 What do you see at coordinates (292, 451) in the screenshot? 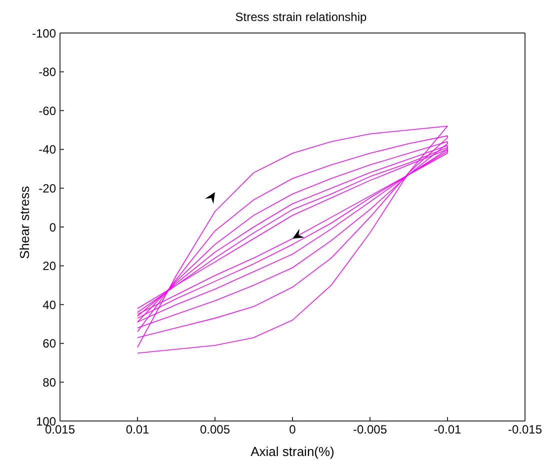
I see `x-axis-title: Axial strain(%)` at bounding box center [292, 451].